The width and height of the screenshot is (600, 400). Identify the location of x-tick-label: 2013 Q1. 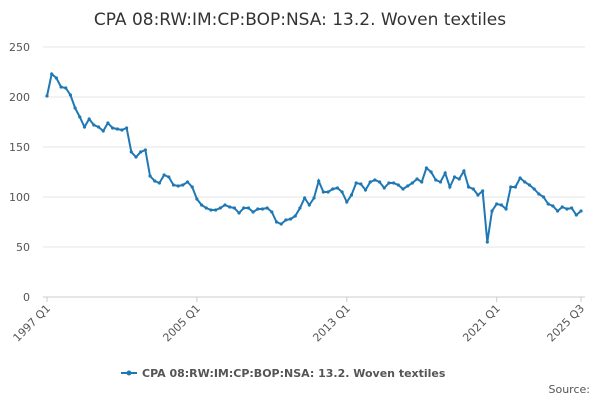
(331, 323).